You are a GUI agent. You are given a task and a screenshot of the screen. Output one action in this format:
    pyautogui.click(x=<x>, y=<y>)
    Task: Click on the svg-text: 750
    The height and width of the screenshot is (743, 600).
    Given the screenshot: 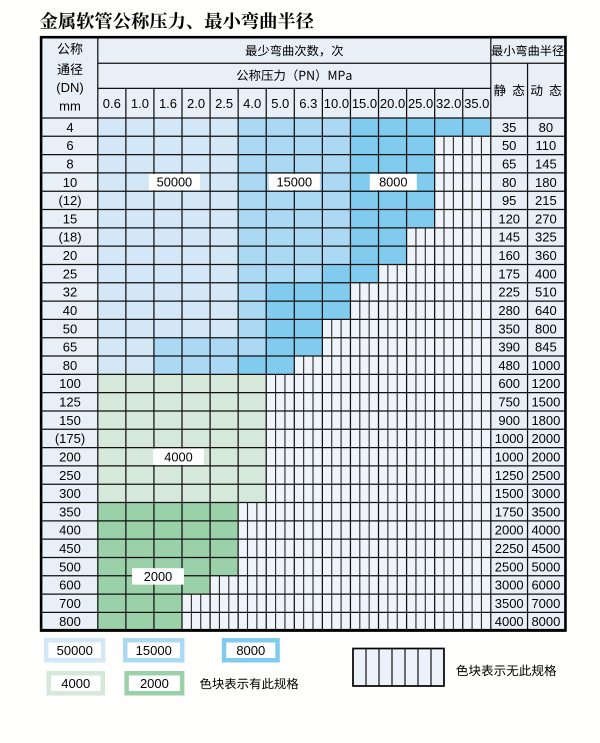 What is the action you would take?
    pyautogui.click(x=509, y=402)
    